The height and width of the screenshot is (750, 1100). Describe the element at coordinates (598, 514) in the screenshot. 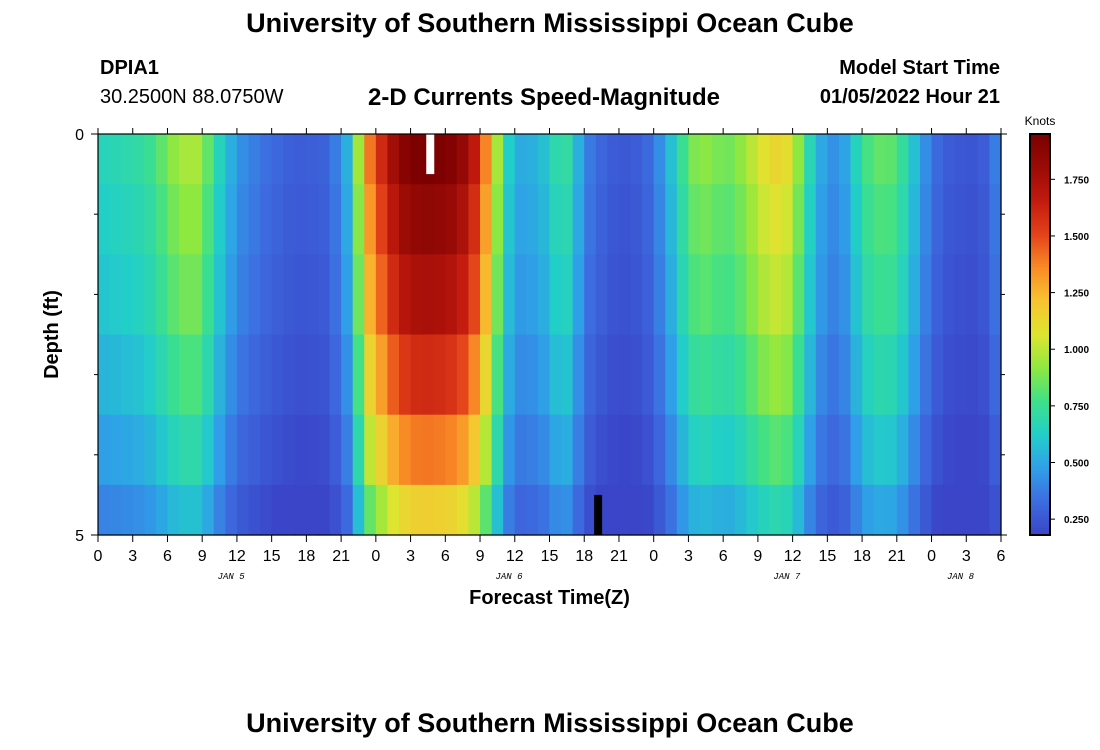

I see `event-marker` at that location.